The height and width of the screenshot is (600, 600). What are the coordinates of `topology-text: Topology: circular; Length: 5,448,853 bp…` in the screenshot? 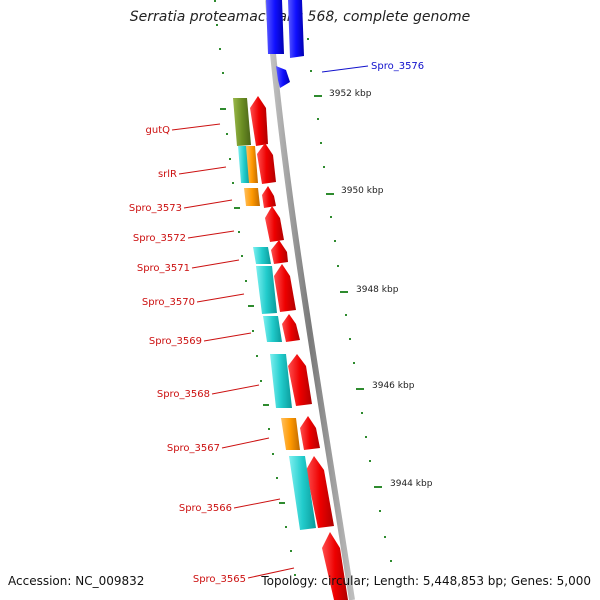 It's located at (426, 581).